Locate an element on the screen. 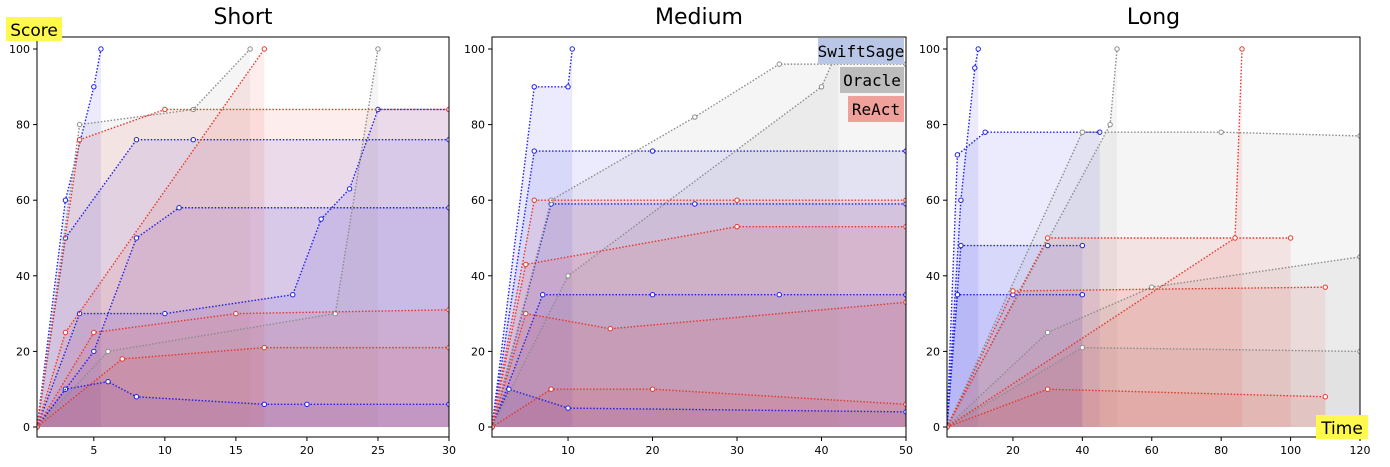 This screenshot has width=1390, height=467. x-tick-label: 120 is located at coordinates (1360, 450).